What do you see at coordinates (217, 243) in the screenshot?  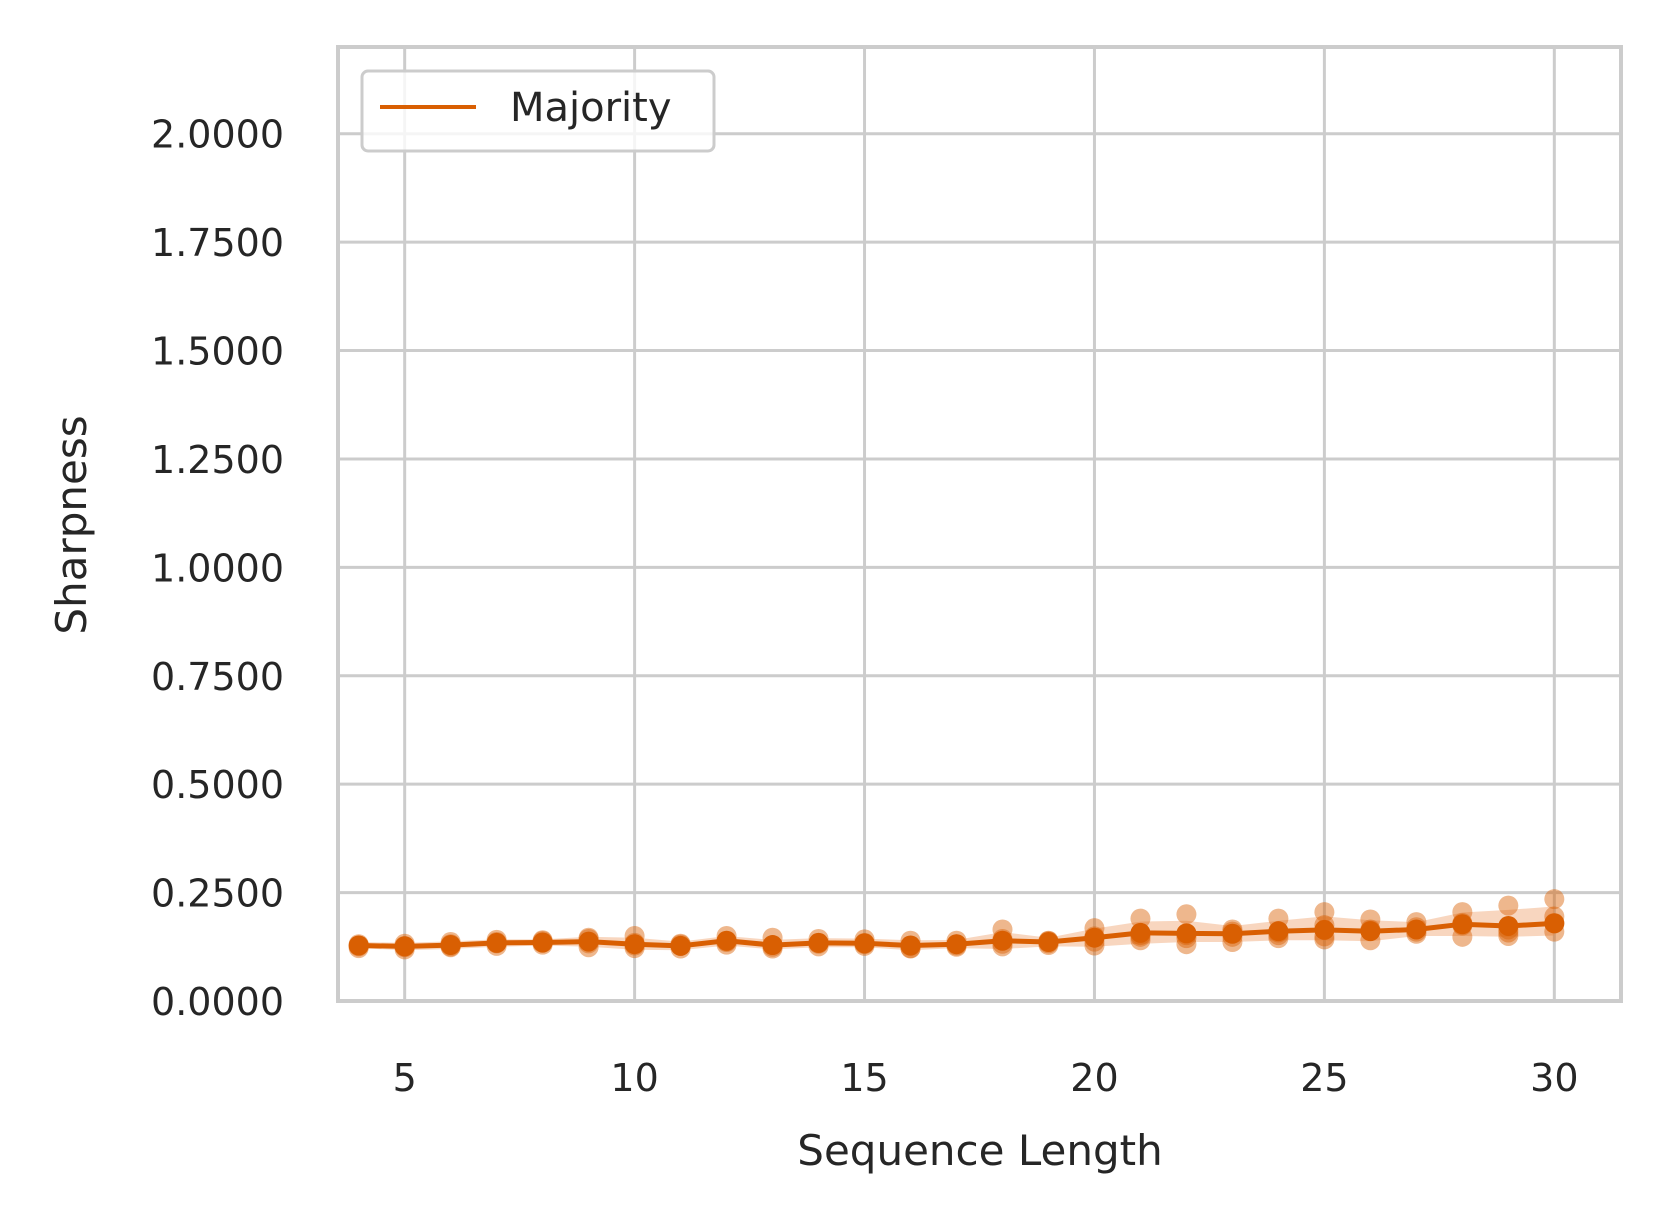 I see `y-tick-label: 1.7500` at bounding box center [217, 243].